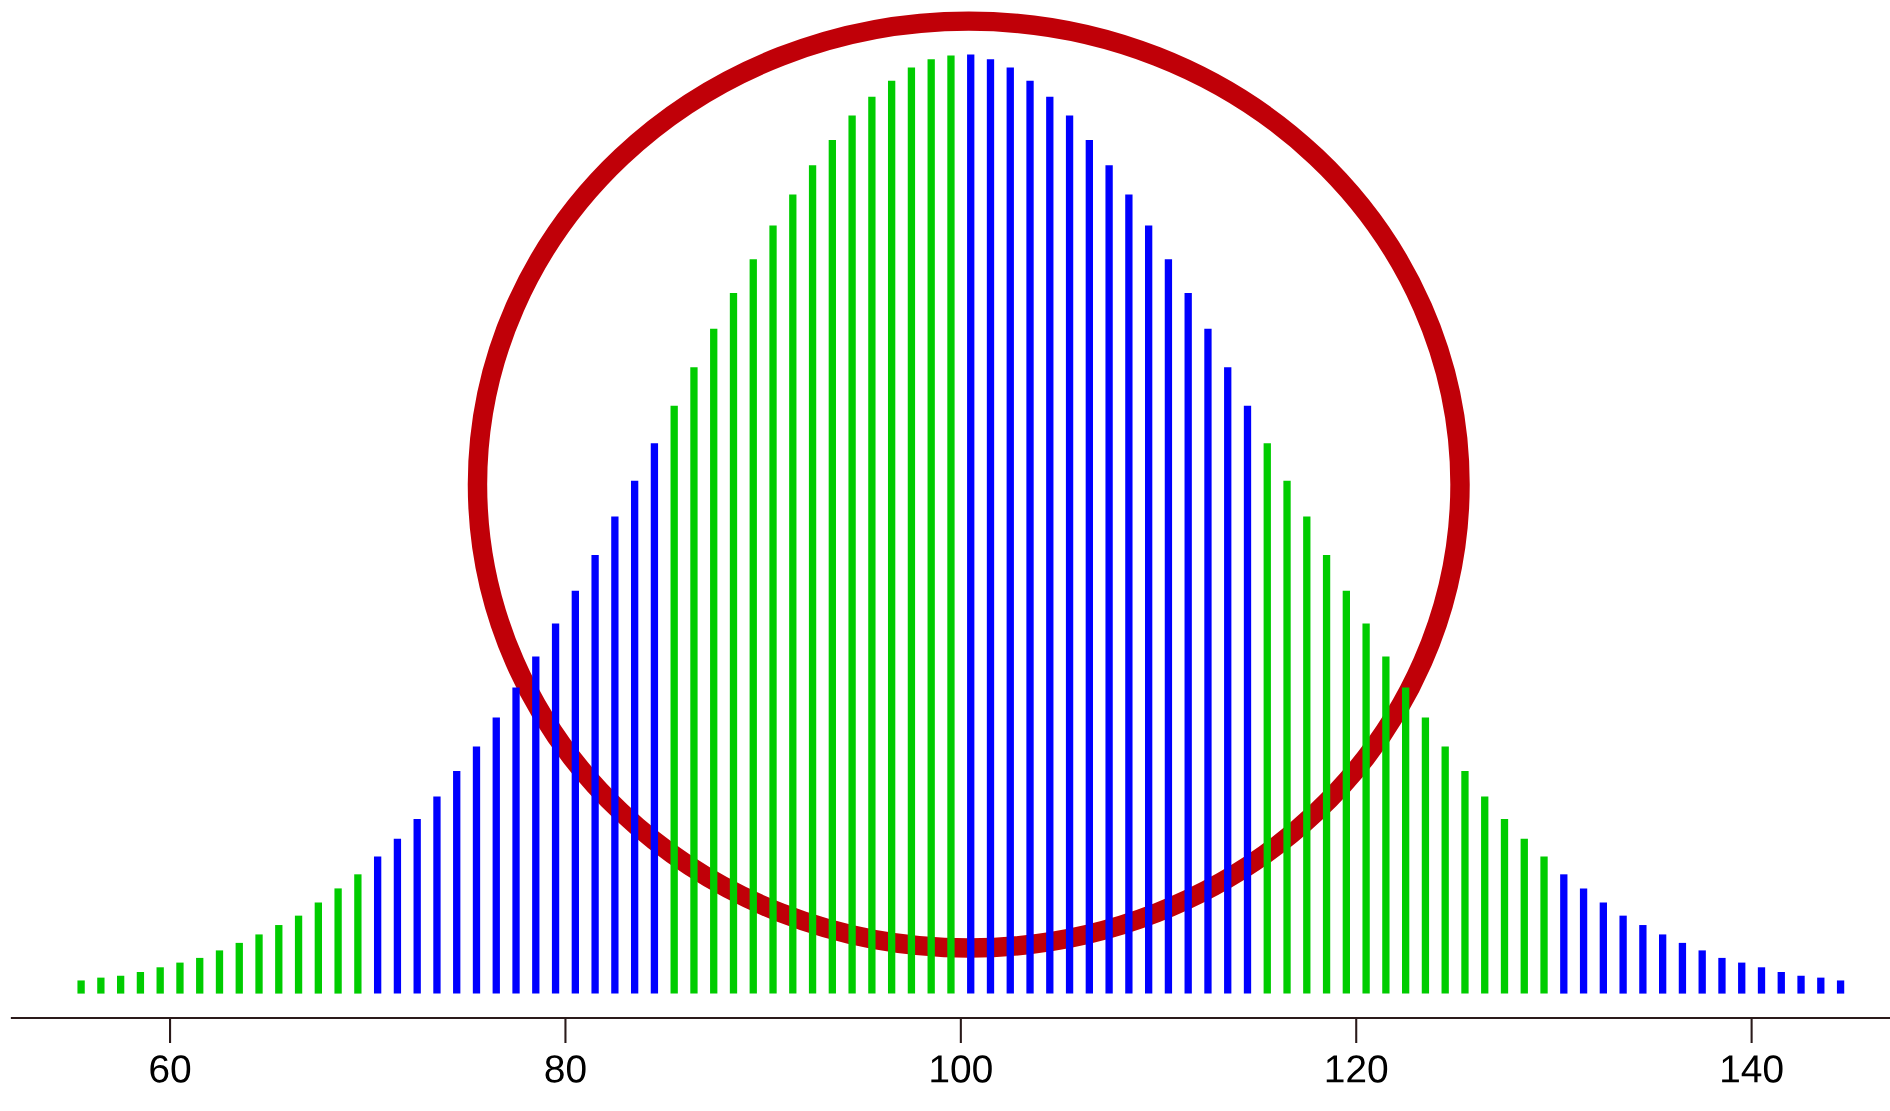 This screenshot has width=1890, height=1111. What do you see at coordinates (170, 1069) in the screenshot?
I see `x-tick-label: 60` at bounding box center [170, 1069].